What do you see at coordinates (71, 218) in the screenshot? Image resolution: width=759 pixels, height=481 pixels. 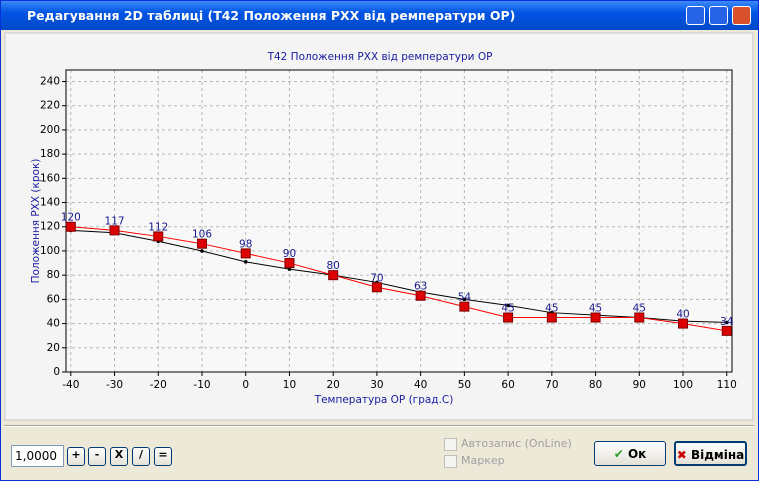 I see `data-label: 120` at bounding box center [71, 218].